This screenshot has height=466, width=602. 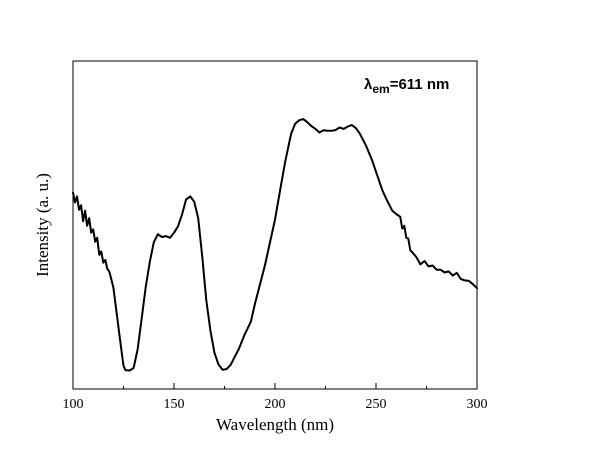 I want to click on x-tick-label: 200, so click(x=275, y=404).